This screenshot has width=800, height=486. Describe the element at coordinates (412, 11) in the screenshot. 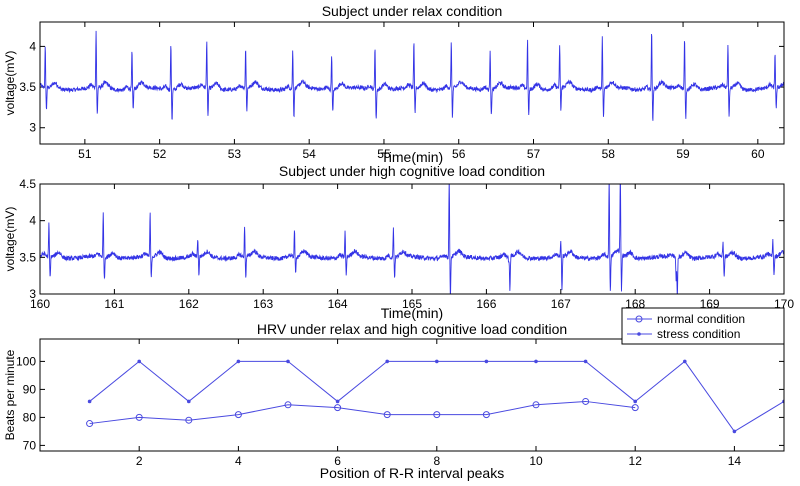

I see `chart-title: Subject under relax condition` at that location.